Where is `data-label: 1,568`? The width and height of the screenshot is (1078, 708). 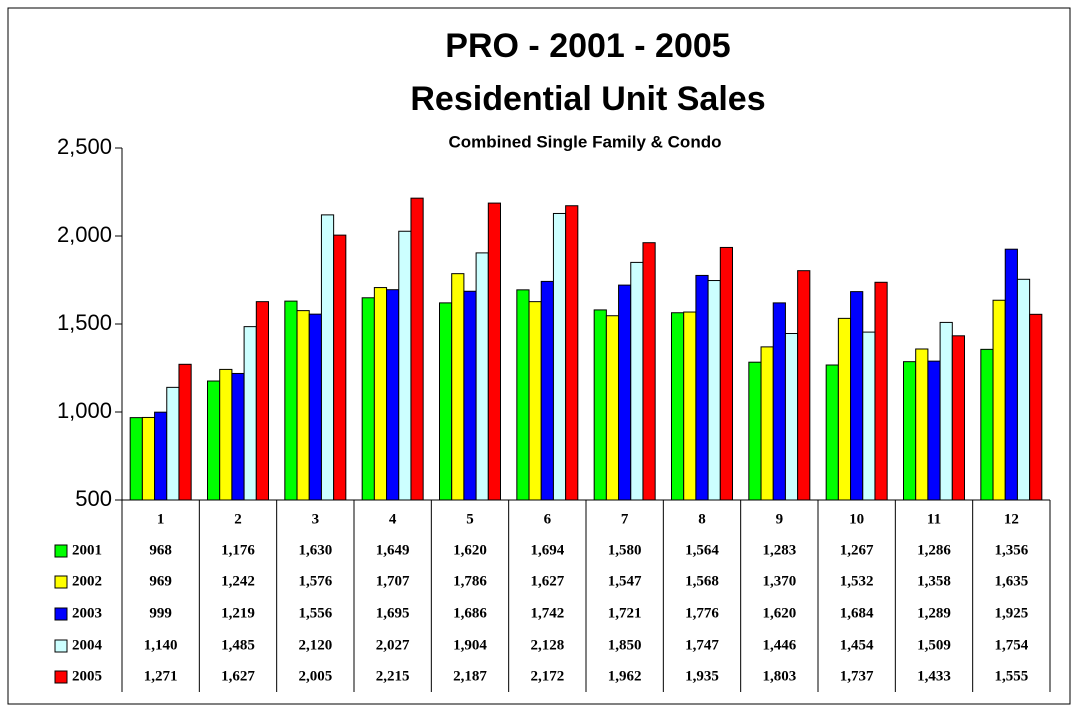
data-label: 1,568 is located at coordinates (702, 581).